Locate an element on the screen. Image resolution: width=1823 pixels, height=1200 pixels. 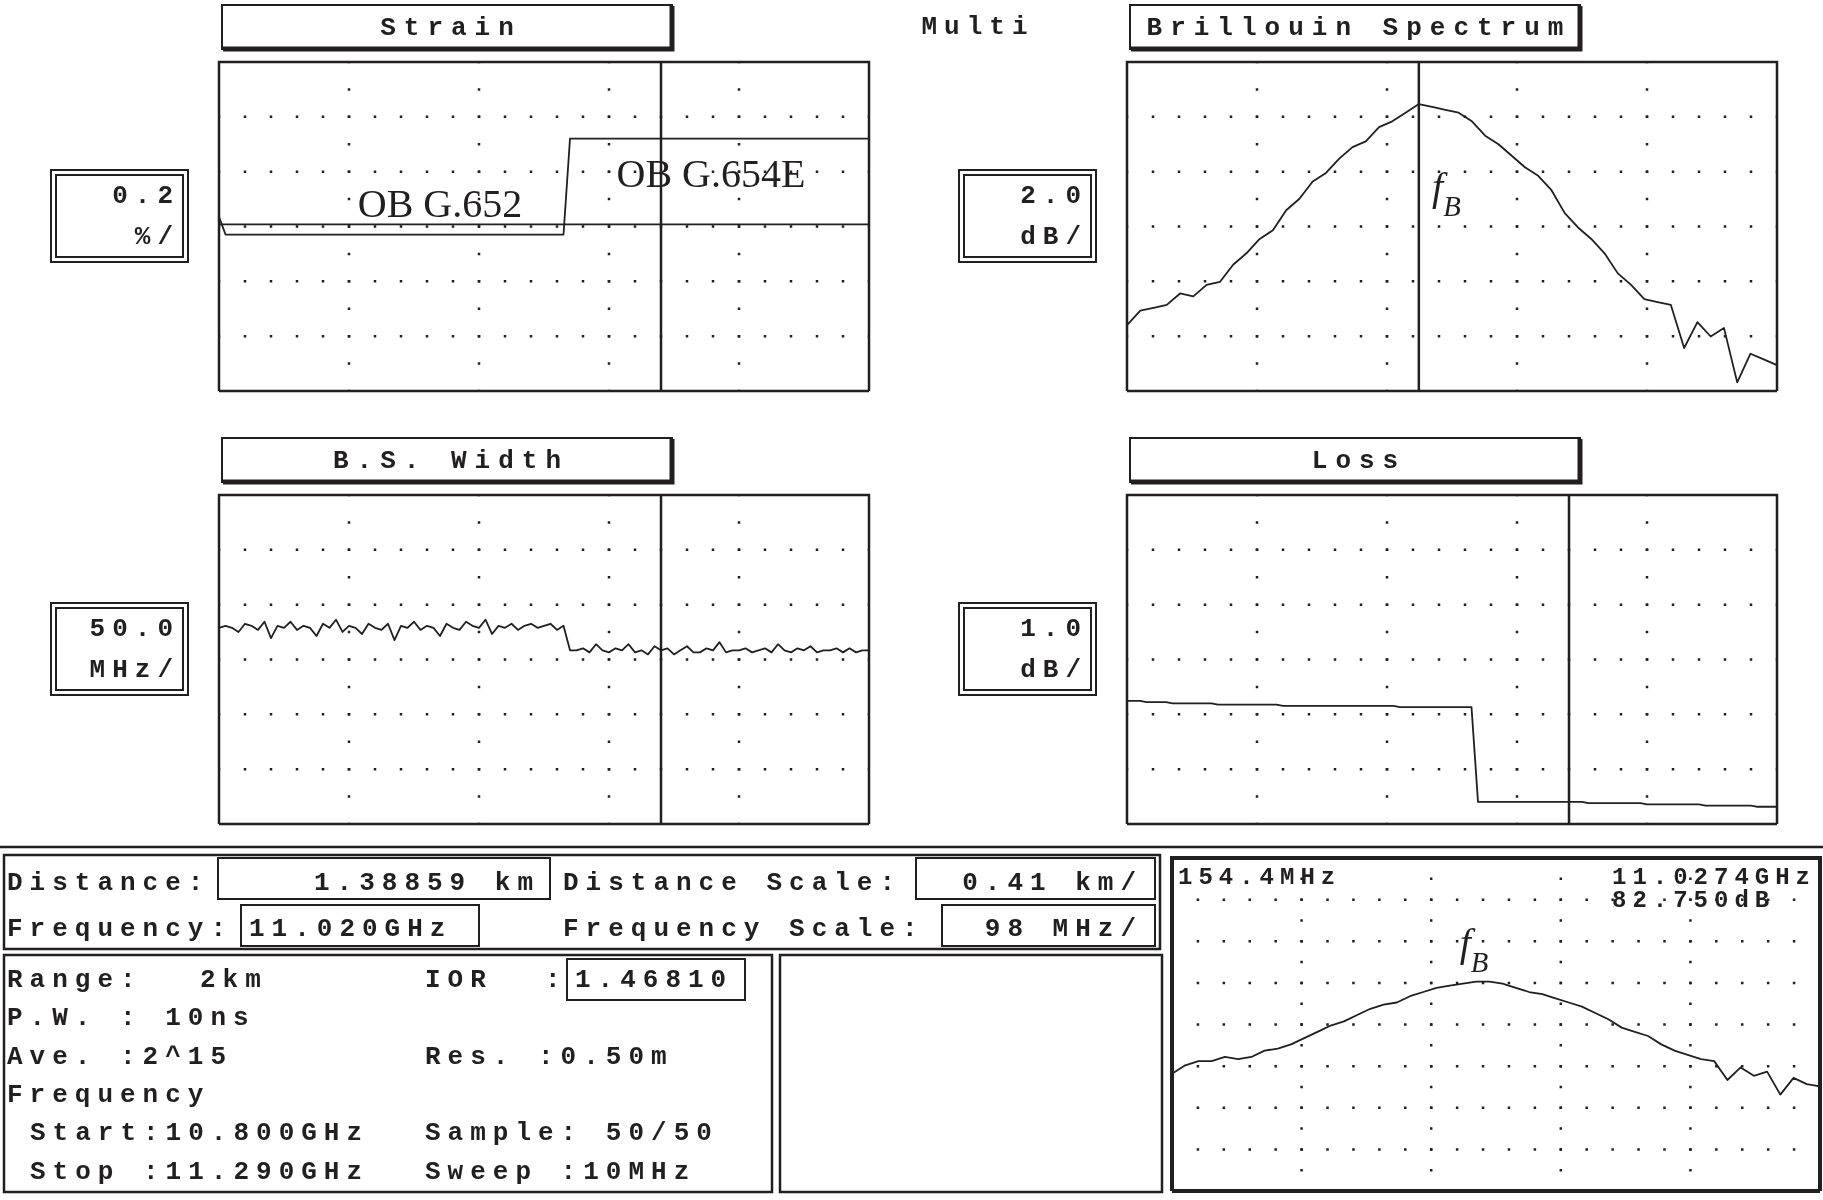
y-axis-title: 50.0 MHz/ is located at coordinates (134, 649).